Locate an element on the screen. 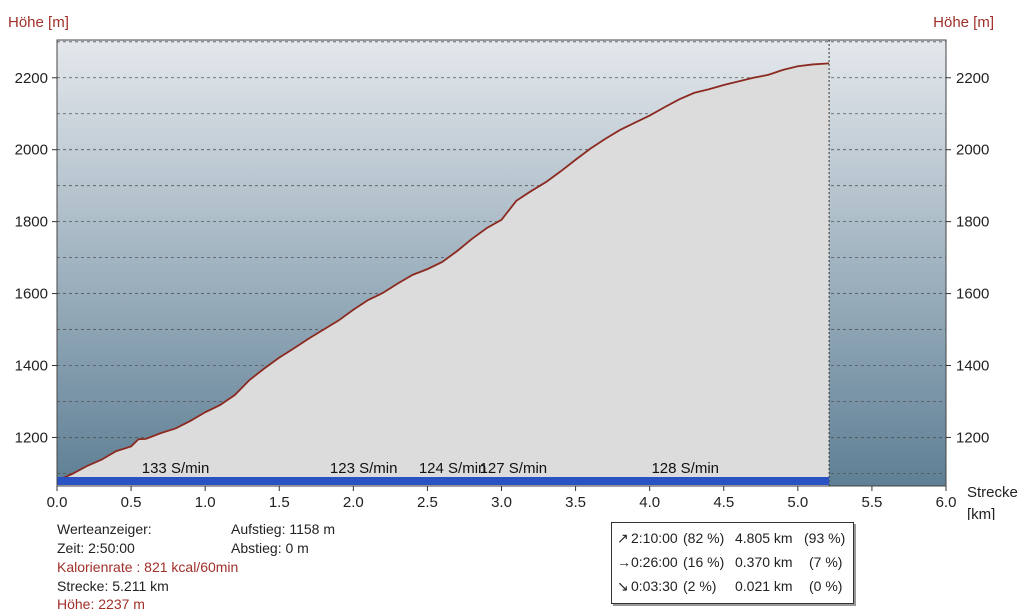 The height and width of the screenshot is (614, 1027). x-axis-unit: [km] is located at coordinates (981, 513).